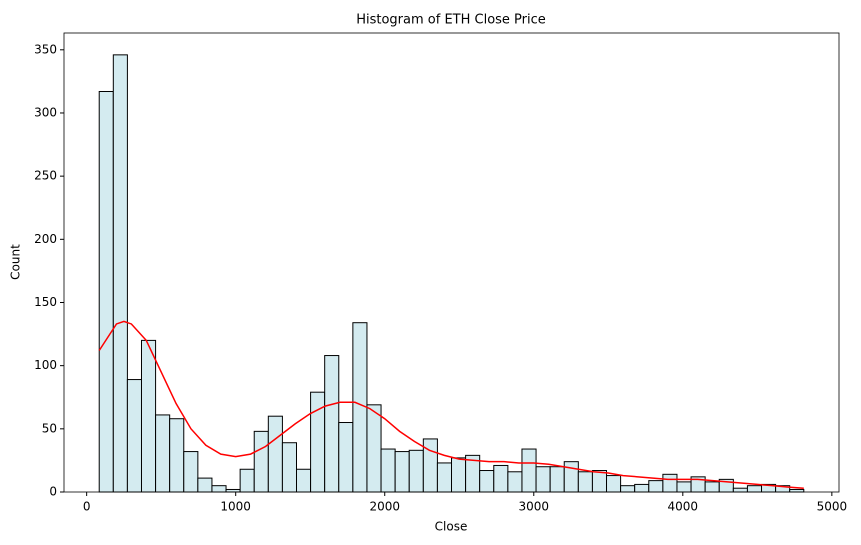  What do you see at coordinates (683, 507) in the screenshot?
I see `x-tick-label: 4000` at bounding box center [683, 507].